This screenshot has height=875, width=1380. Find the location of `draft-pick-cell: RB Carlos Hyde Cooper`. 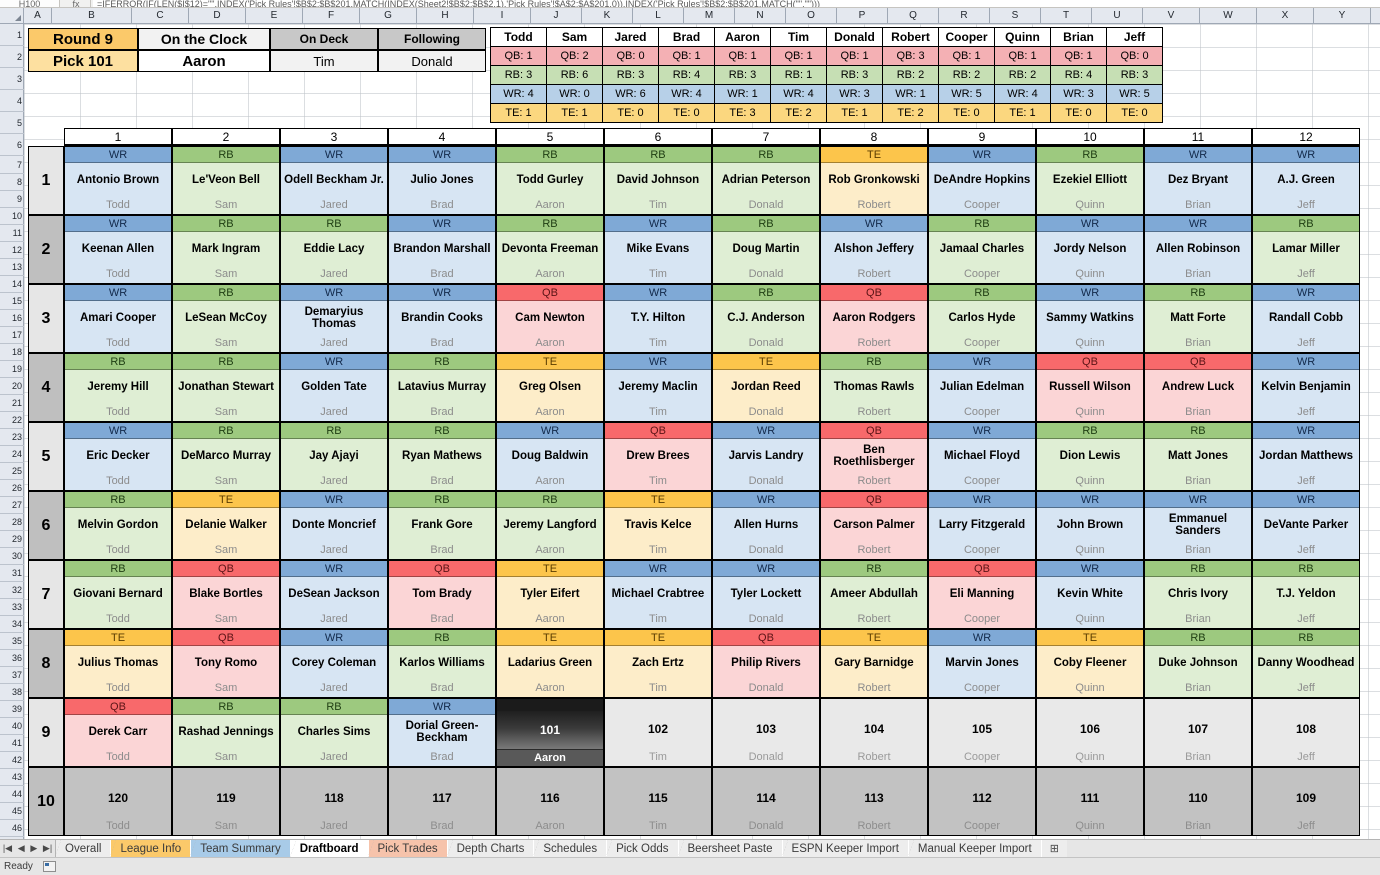

draft-pick-cell: RB Carlos Hyde Cooper is located at coordinates (982, 318).